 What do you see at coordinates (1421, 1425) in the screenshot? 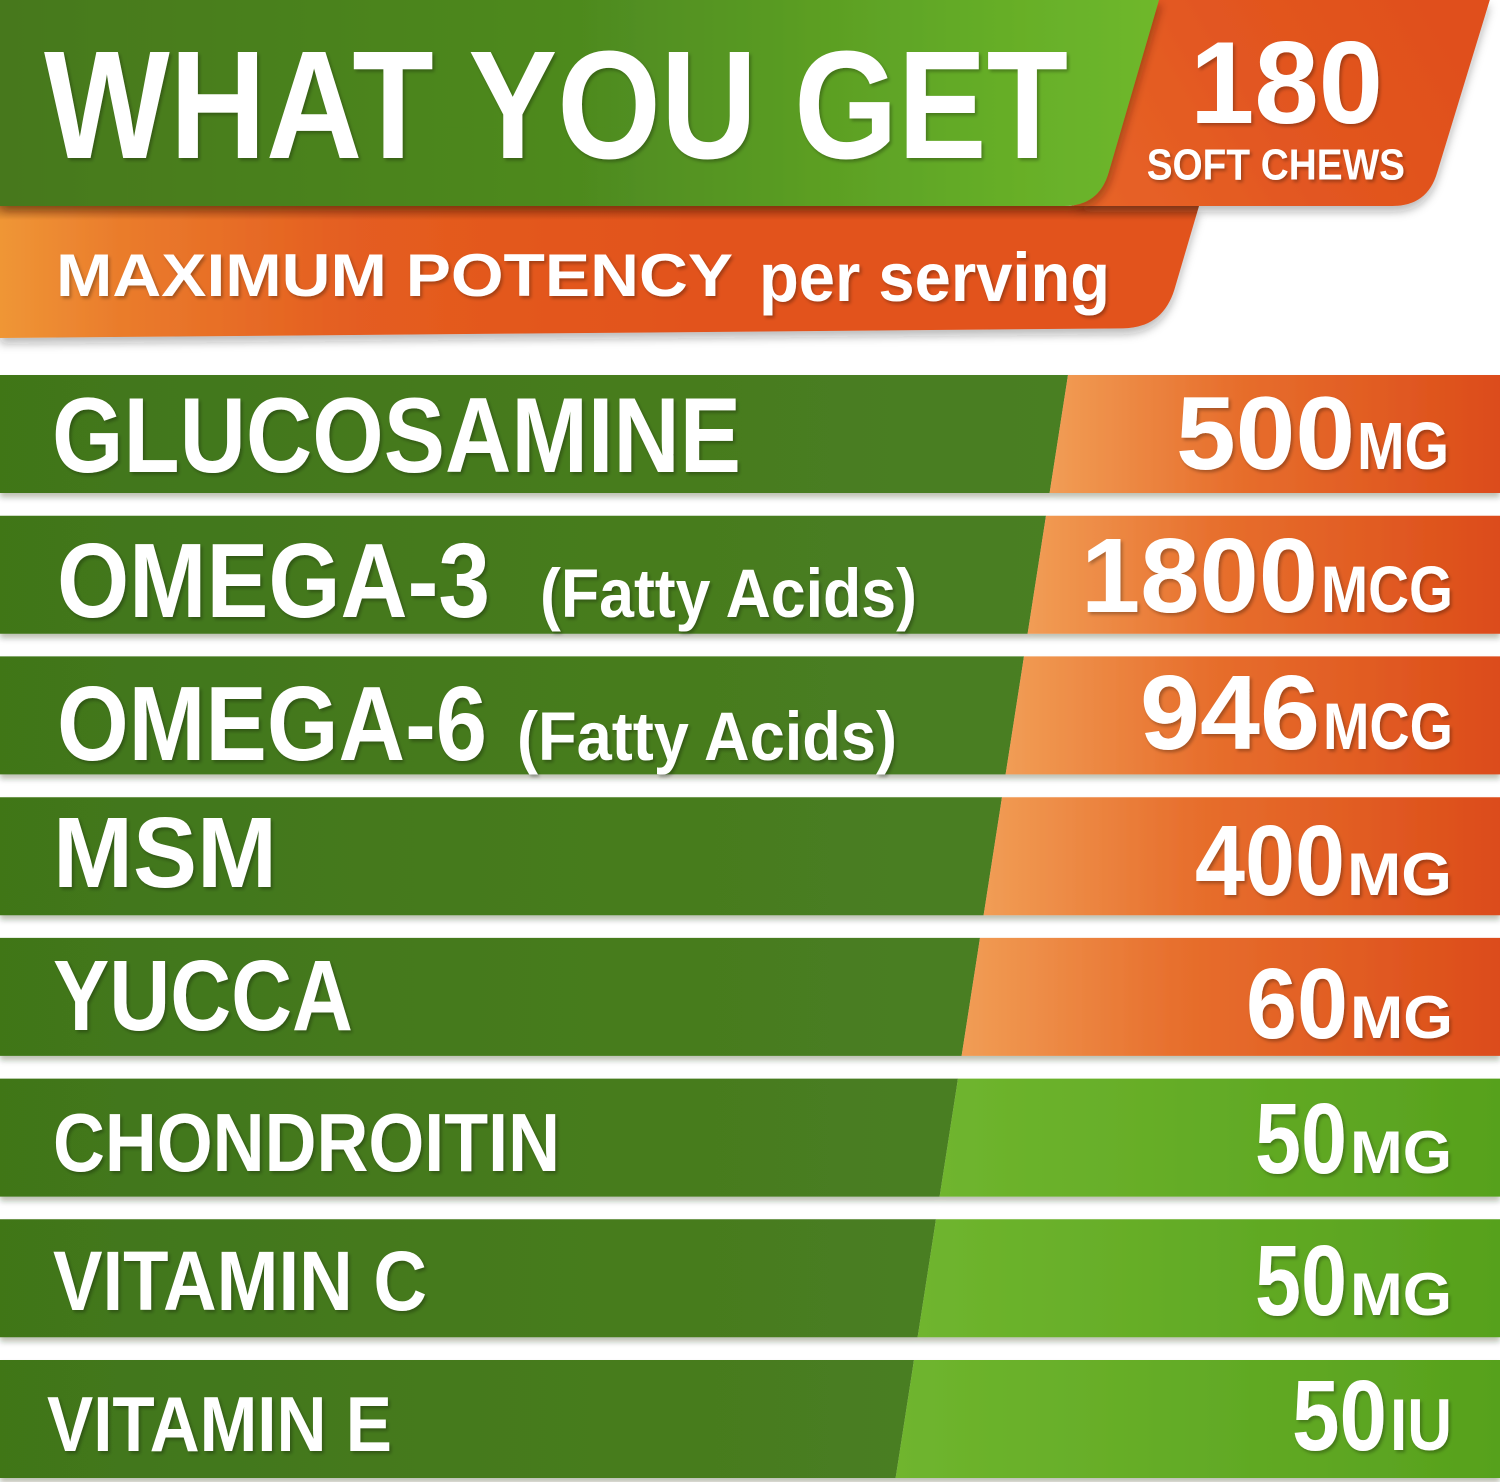
I see `svg-text: IU` at bounding box center [1421, 1425].